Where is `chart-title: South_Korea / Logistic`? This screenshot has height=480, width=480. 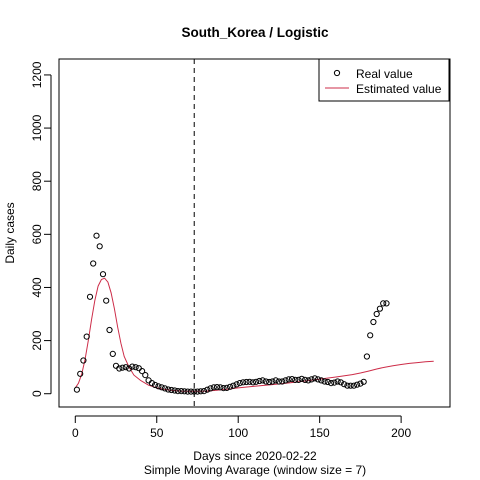 chart-title: South_Korea / Logistic is located at coordinates (255, 32).